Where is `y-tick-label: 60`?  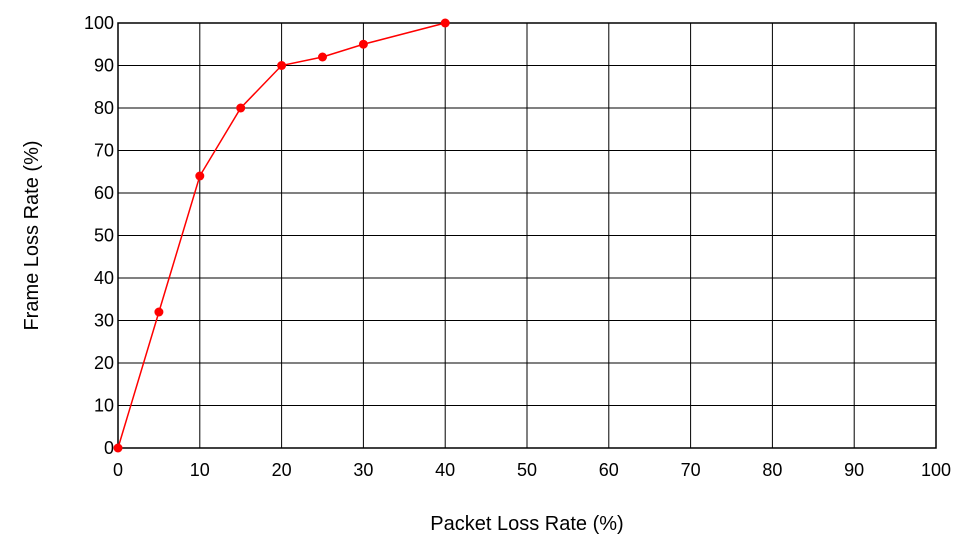
y-tick-label: 60 is located at coordinates (104, 193).